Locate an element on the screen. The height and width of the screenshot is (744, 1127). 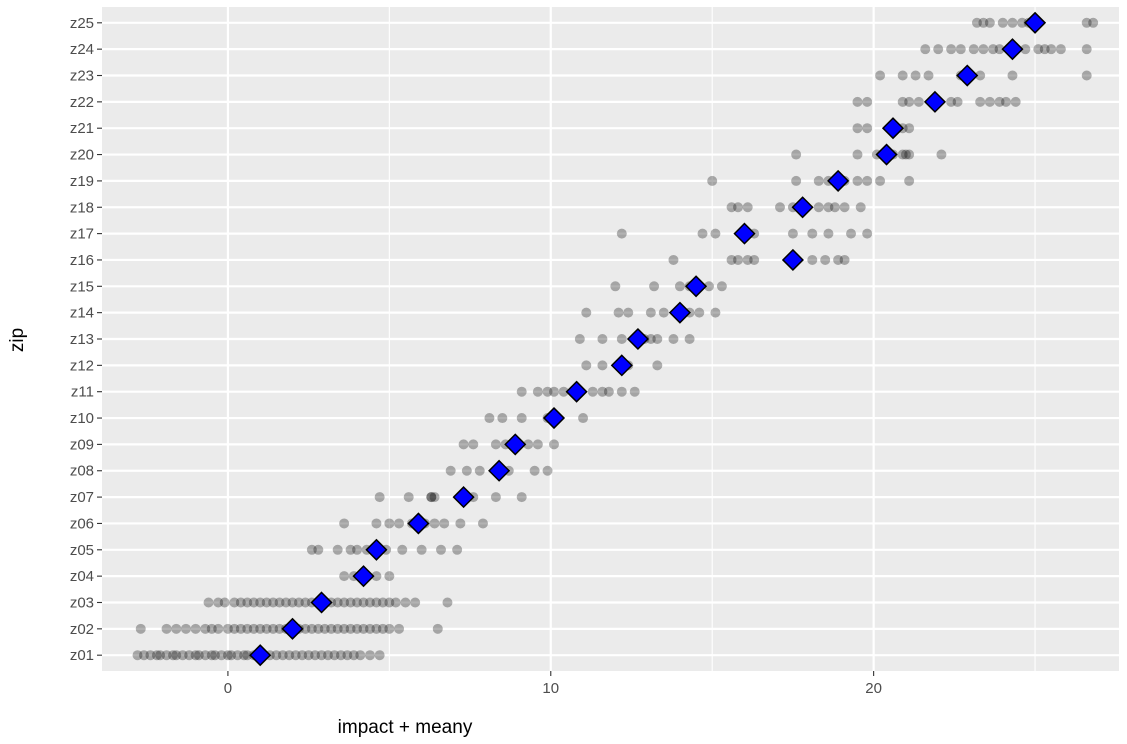
y-tick-label: z25 is located at coordinates (82, 23).